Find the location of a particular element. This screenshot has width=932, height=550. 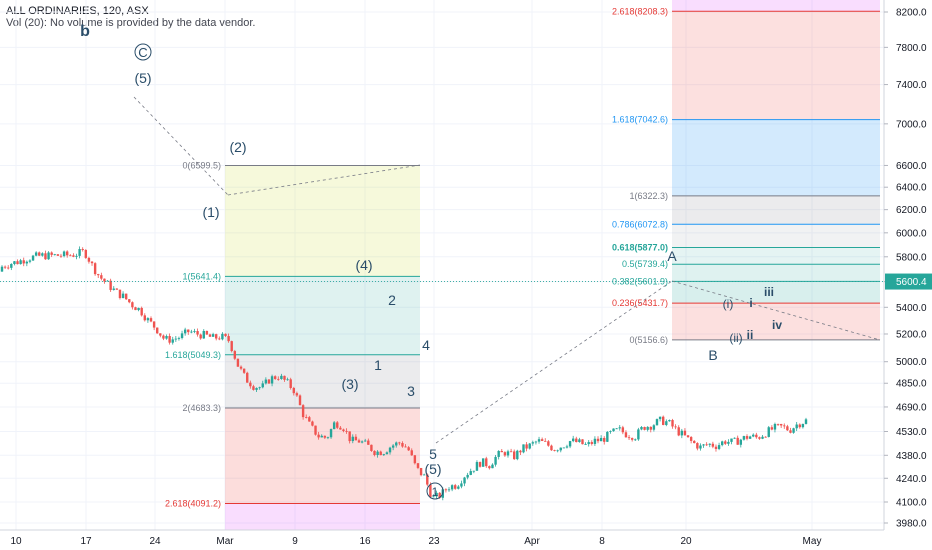

time-axis-label: Mar is located at coordinates (225, 541).